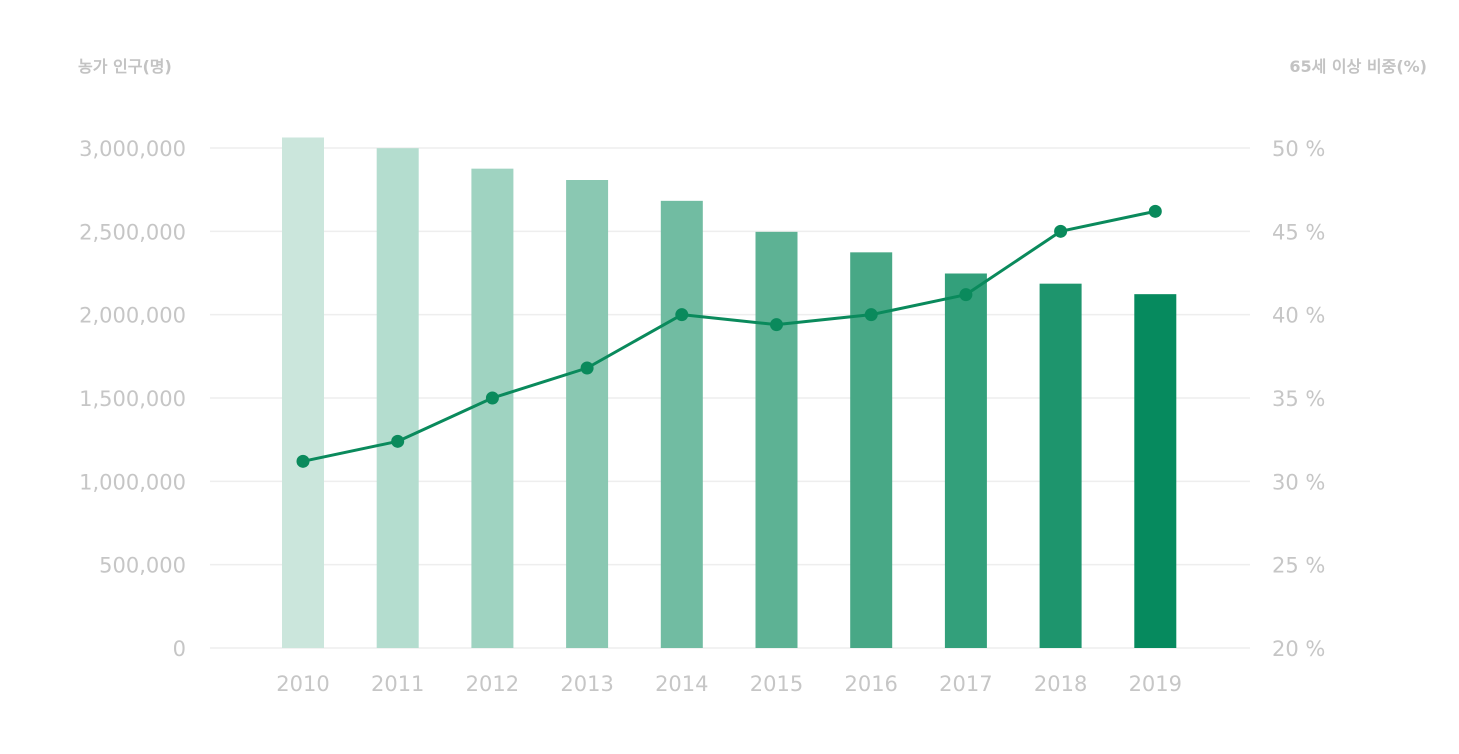 The width and height of the screenshot is (1459, 754). What do you see at coordinates (132, 149) in the screenshot?
I see `left-tick-label: 3,000,000` at bounding box center [132, 149].